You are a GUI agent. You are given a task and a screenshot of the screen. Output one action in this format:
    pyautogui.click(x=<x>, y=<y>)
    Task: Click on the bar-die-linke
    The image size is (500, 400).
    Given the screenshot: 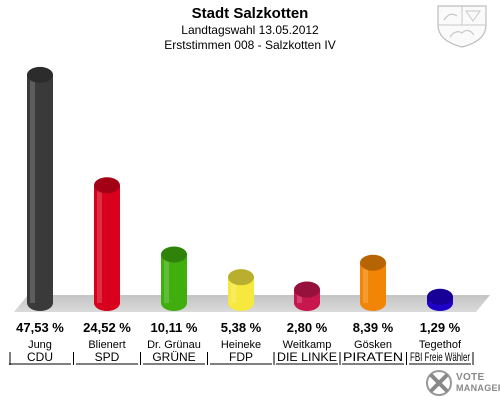 What is the action you would take?
    pyautogui.click(x=307, y=296)
    